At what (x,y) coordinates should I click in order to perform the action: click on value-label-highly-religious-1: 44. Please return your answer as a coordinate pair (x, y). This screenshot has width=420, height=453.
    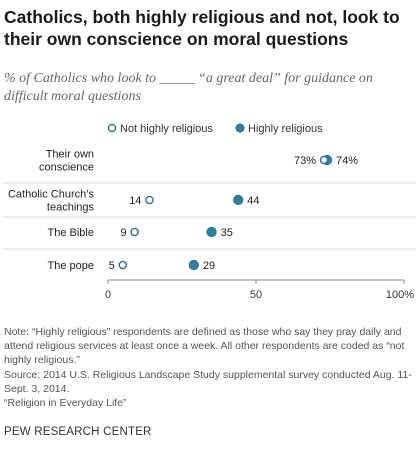
    Looking at the image, I should click on (253, 201).